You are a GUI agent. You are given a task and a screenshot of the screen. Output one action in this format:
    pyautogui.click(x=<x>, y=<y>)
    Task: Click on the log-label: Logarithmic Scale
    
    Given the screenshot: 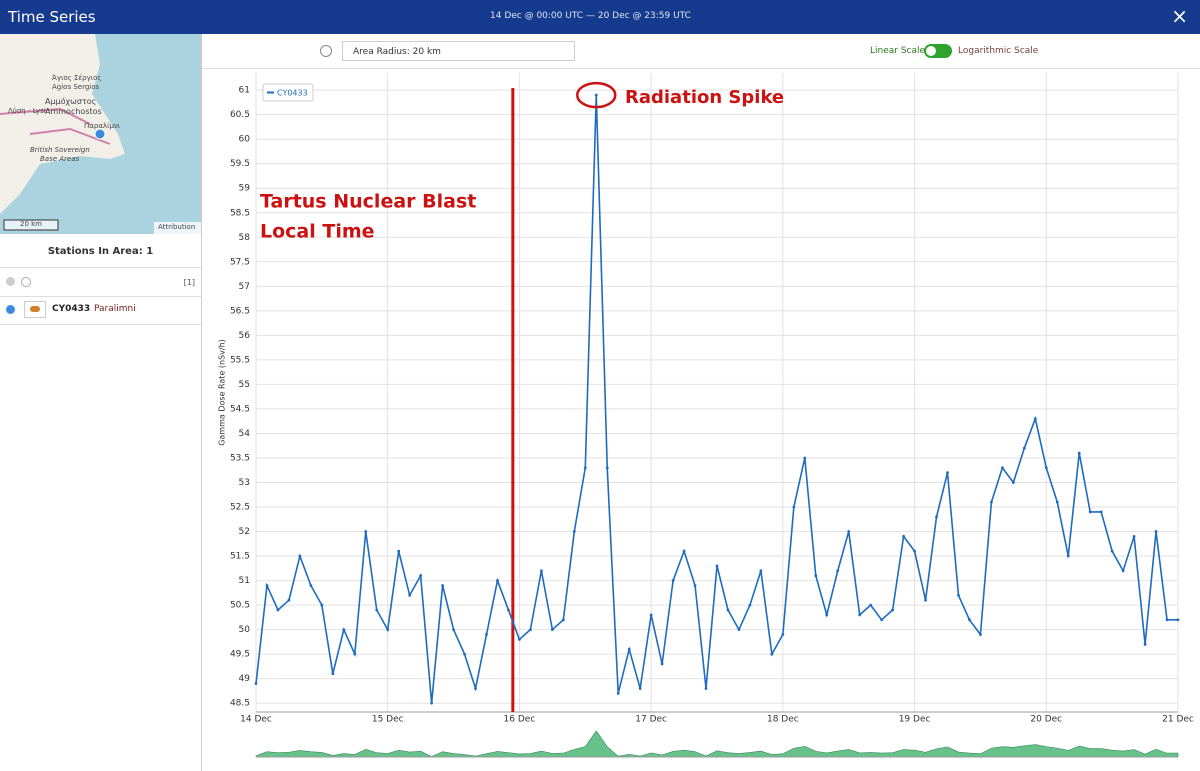 What is the action you would take?
    pyautogui.click(x=998, y=51)
    